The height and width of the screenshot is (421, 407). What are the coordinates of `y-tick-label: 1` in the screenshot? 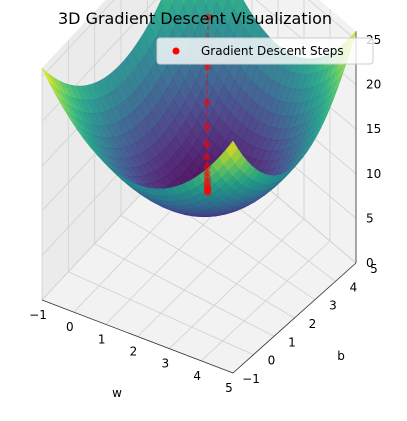 It's located at (292, 342).